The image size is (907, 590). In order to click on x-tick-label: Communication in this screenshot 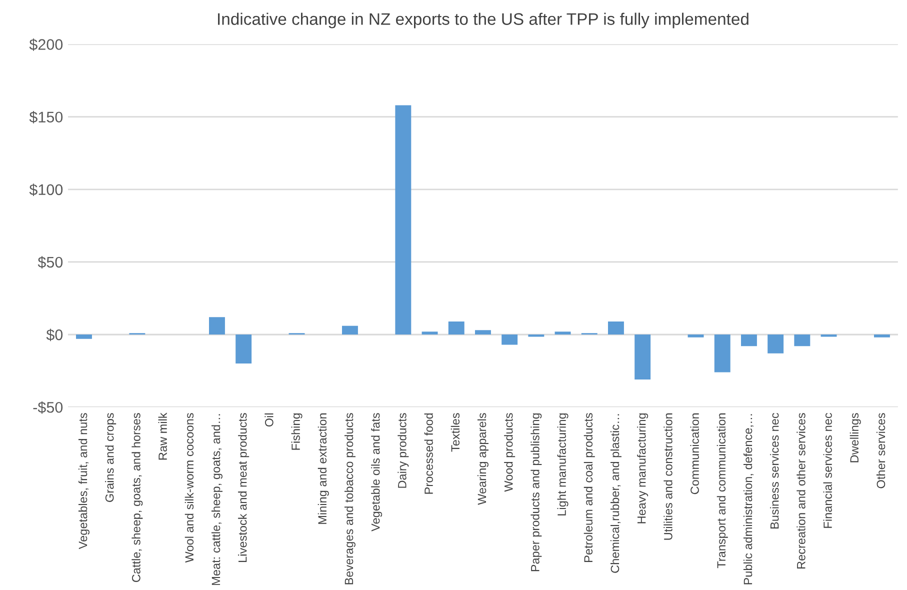, I will do `click(694, 453)`.